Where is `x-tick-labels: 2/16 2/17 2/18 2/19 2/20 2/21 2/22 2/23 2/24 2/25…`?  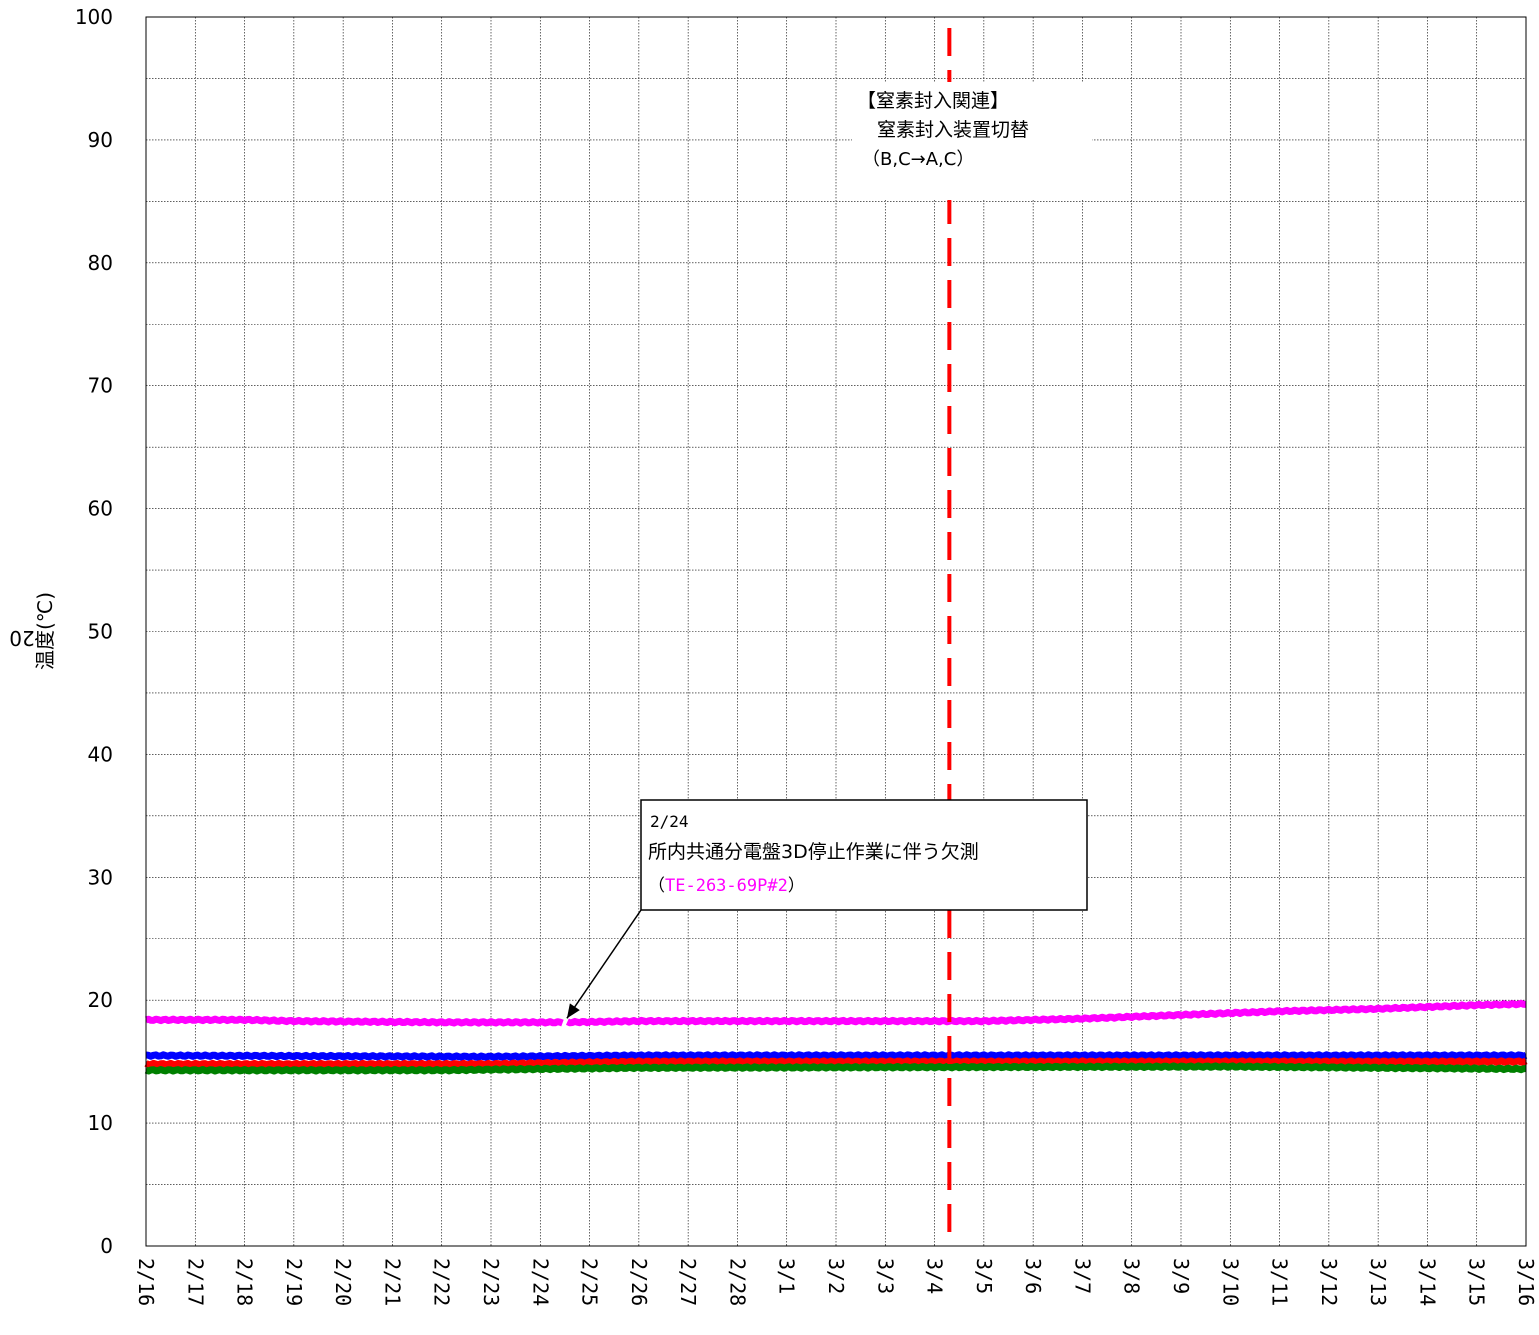
x-tick-labels: 2/16 2/17 2/18 2/19 2/20 2/21 2/22 2/23 2/24 2/25… is located at coordinates (836, 1282).